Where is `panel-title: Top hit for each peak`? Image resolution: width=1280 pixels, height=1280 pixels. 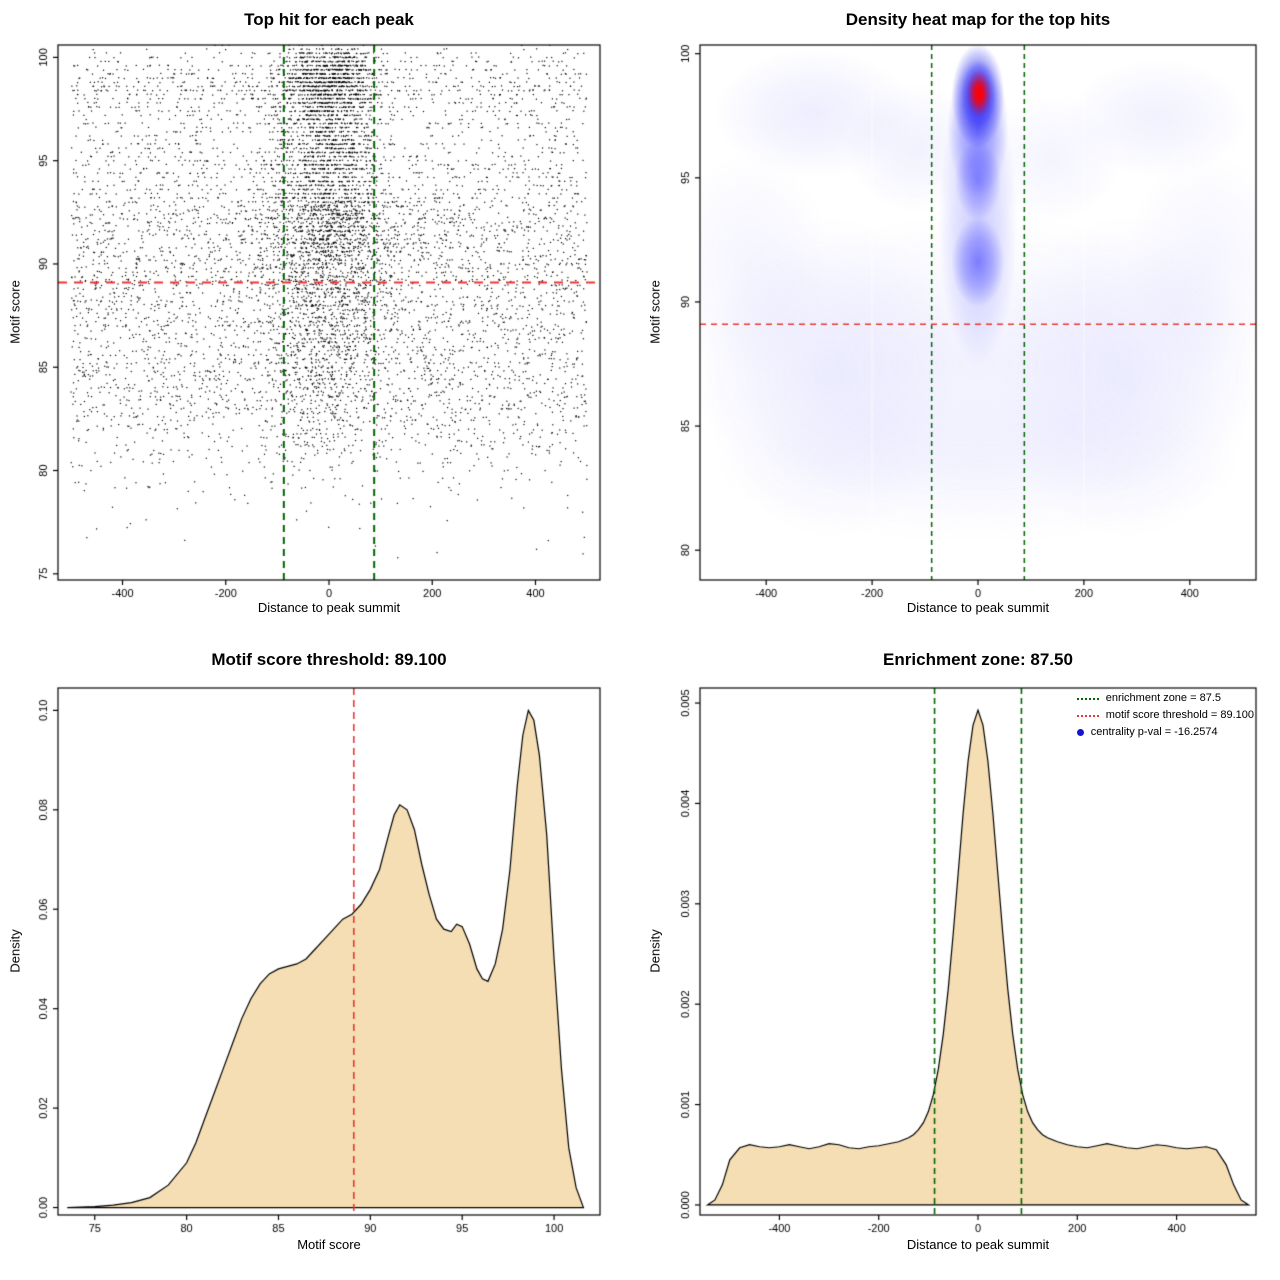
panel-title: Top hit for each peak is located at coordinates (329, 19).